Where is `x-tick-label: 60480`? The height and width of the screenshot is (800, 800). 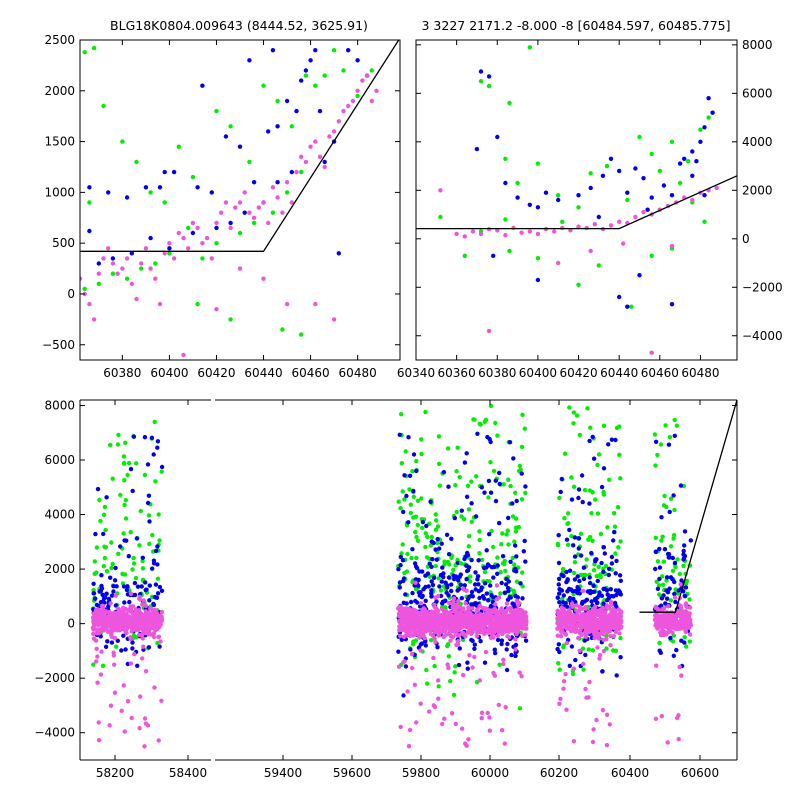
x-tick-label: 60480 is located at coordinates (700, 373).